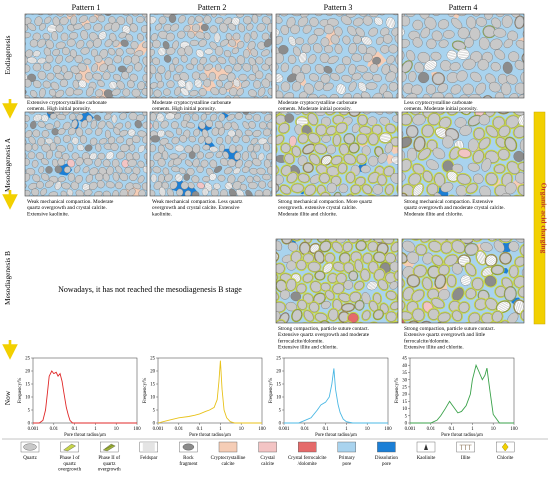 This screenshot has width=550, height=486. I want to click on y-tick-label: 15, so click(152, 385).